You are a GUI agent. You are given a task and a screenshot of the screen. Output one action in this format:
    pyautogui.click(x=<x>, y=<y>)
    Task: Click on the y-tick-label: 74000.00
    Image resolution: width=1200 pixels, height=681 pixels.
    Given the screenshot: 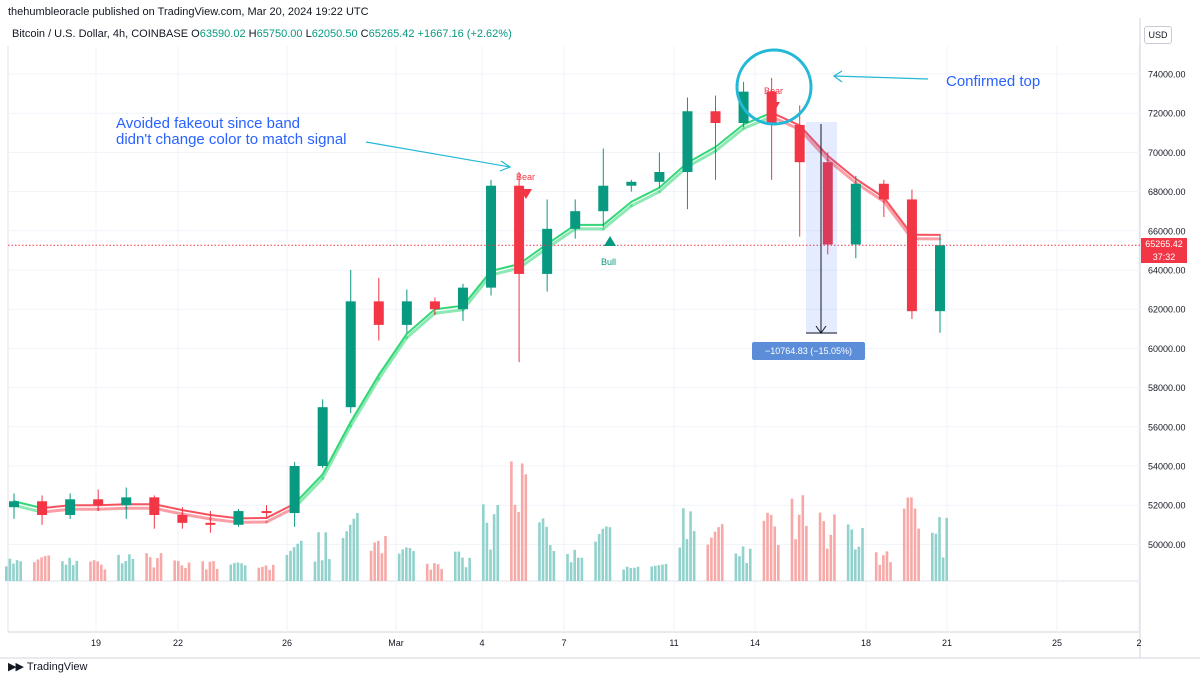 What is the action you would take?
    pyautogui.click(x=1167, y=75)
    